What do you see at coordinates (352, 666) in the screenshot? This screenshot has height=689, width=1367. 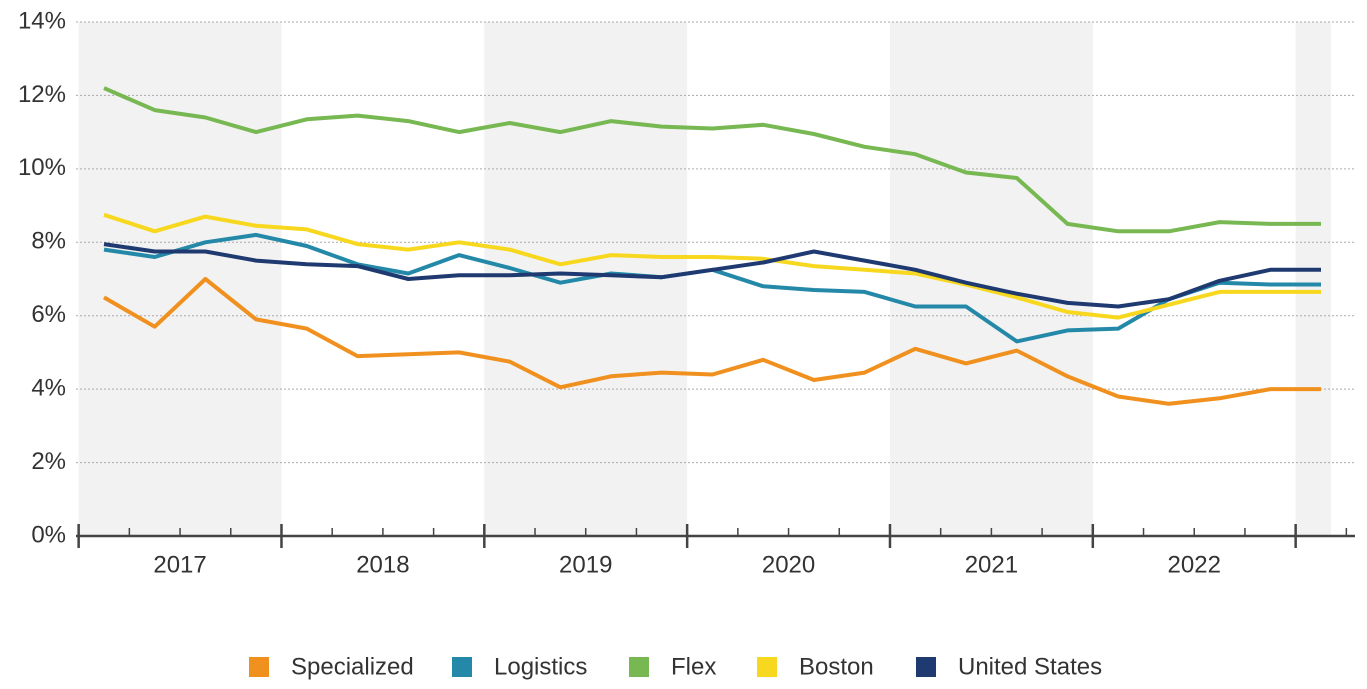 I see `legend-label: Specialized` at bounding box center [352, 666].